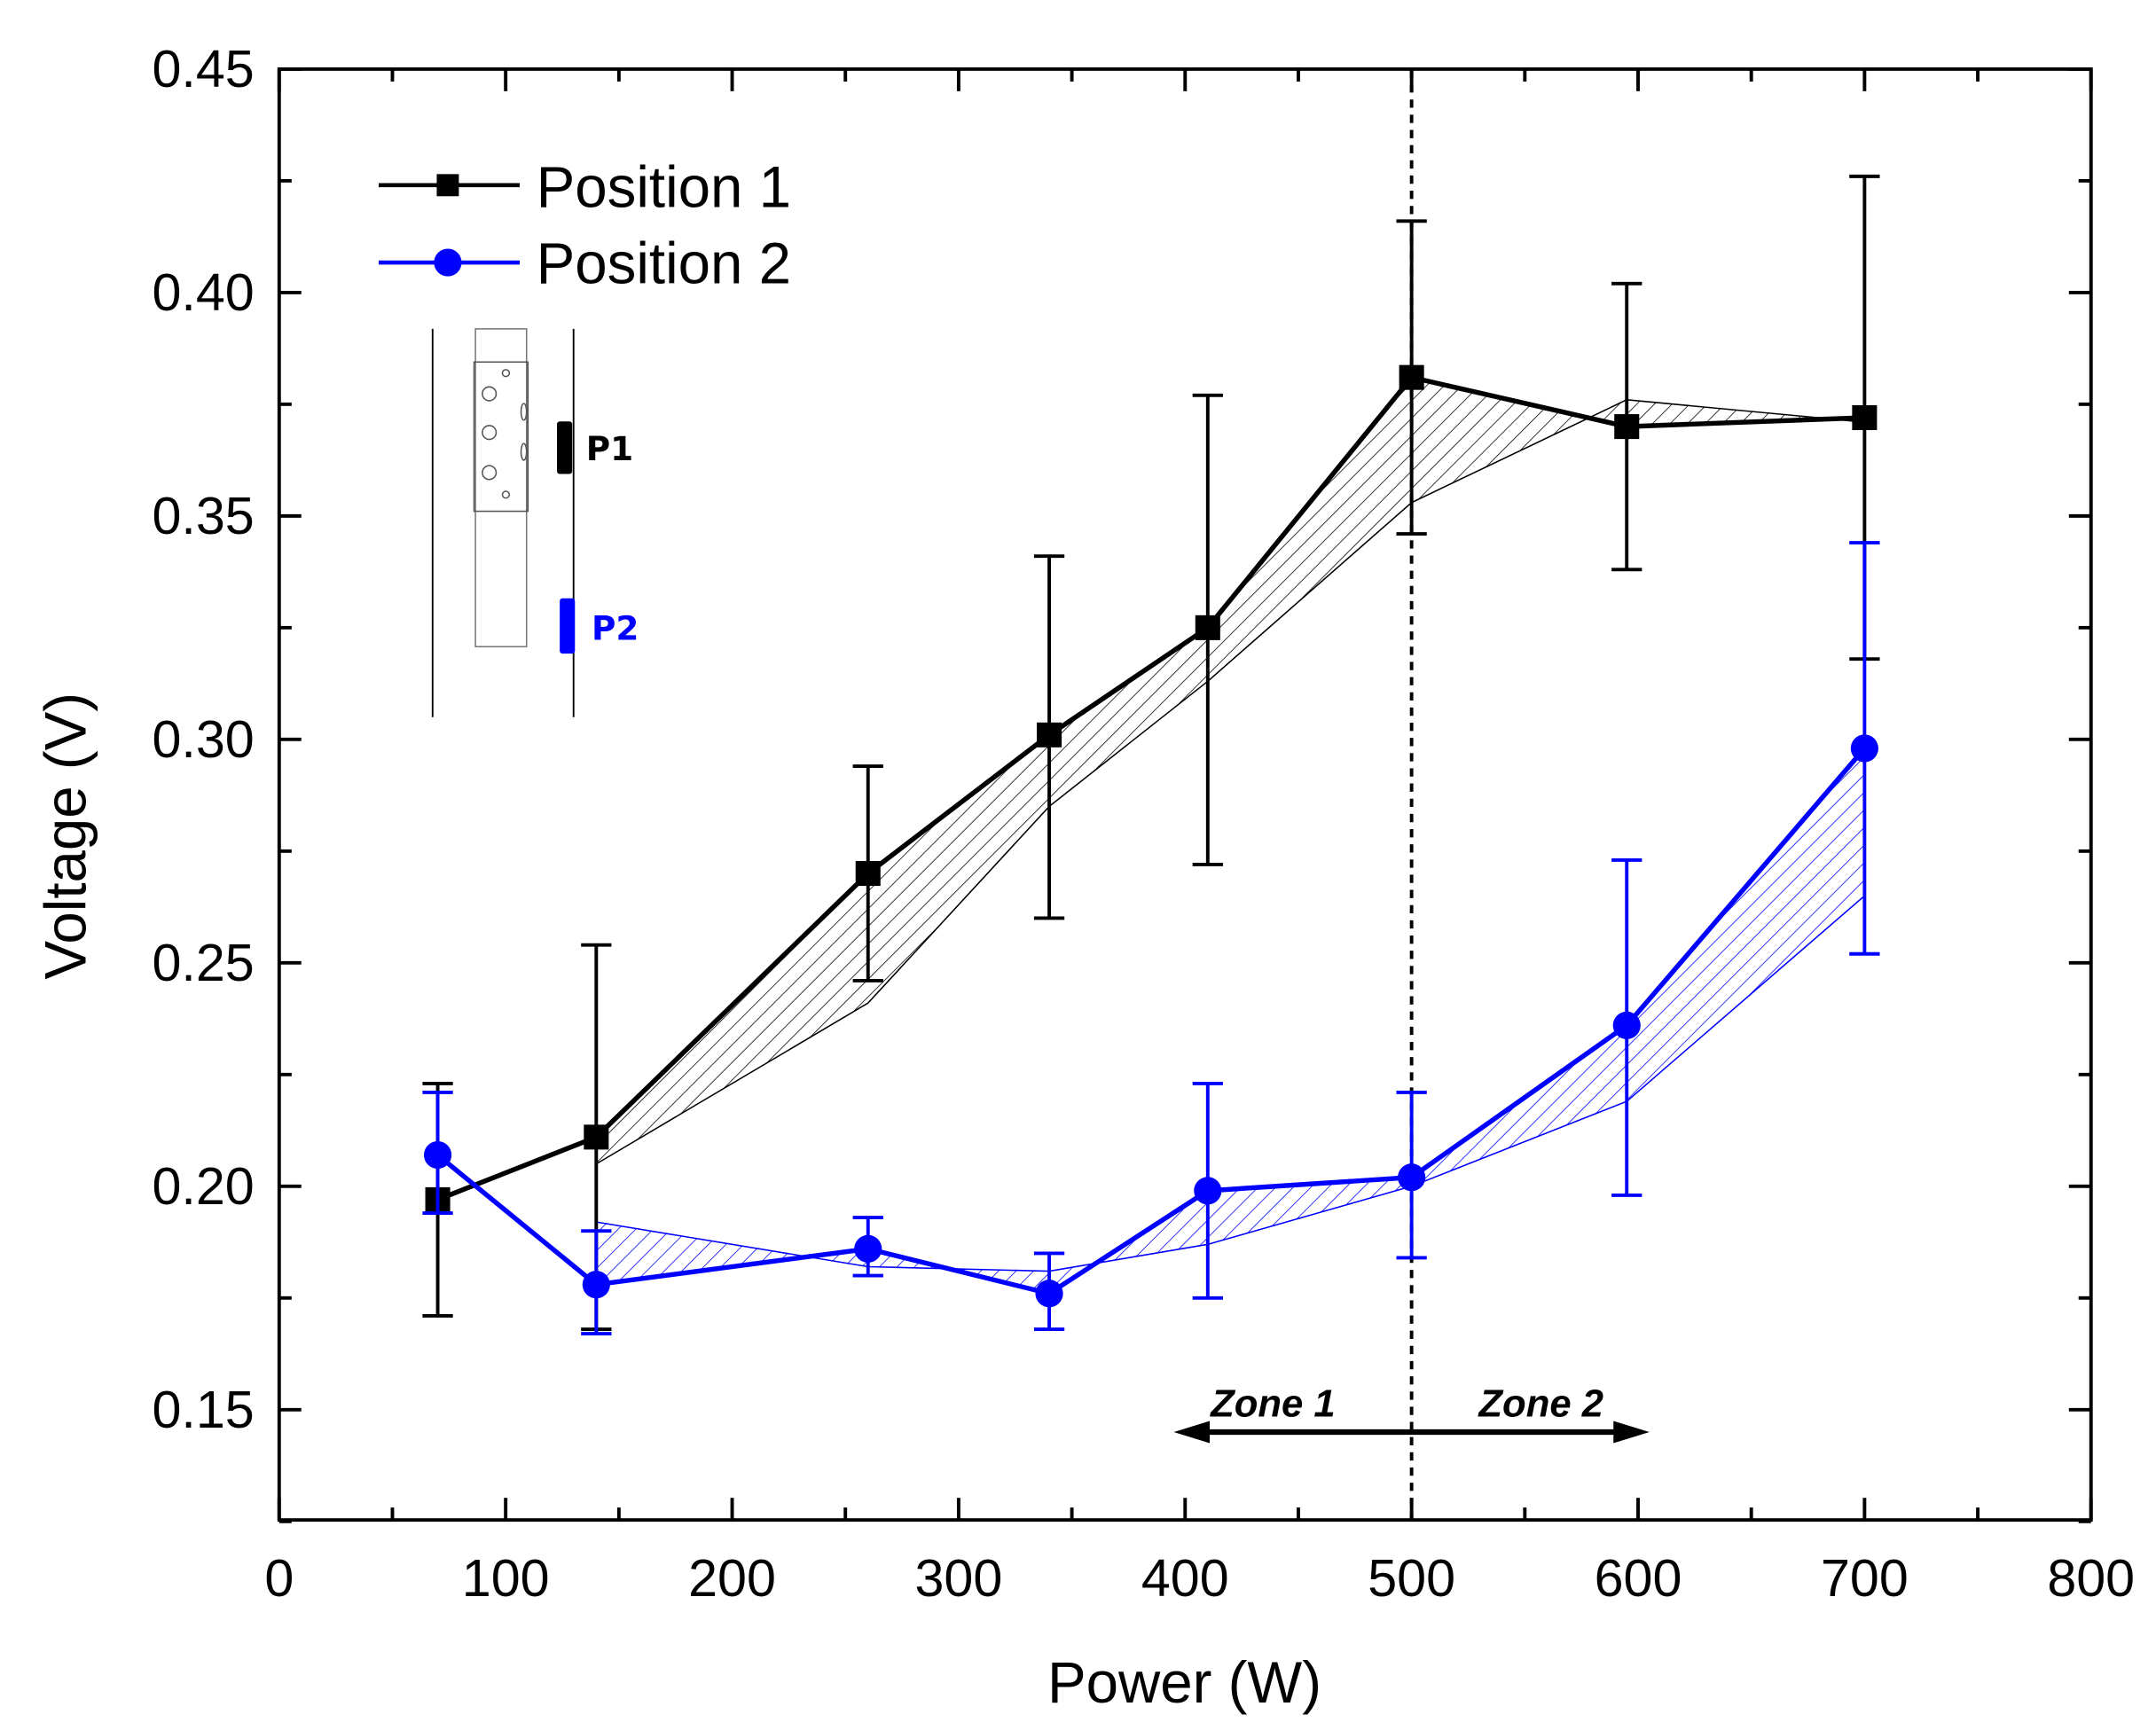 The height and width of the screenshot is (1730, 2156). I want to click on inset-torch-head, so click(501, 437).